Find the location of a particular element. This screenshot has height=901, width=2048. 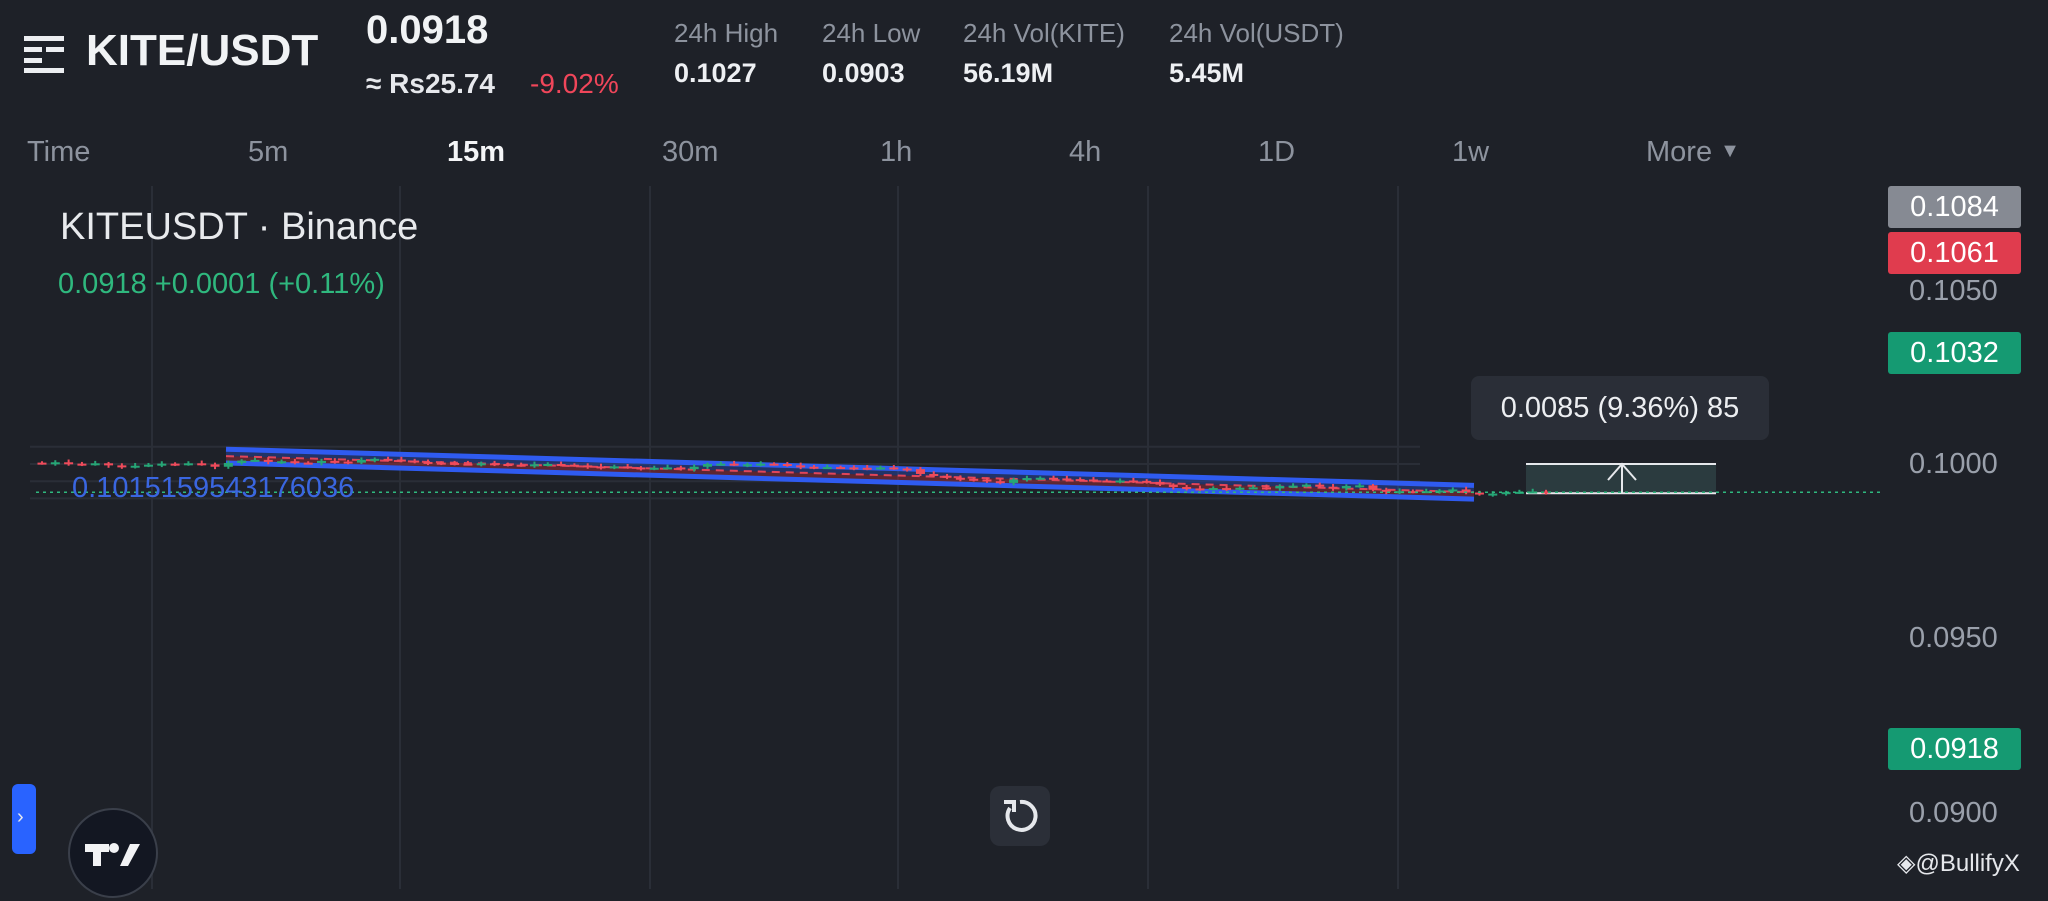

fiat-price: ≈ Rs25.74 is located at coordinates (431, 83).